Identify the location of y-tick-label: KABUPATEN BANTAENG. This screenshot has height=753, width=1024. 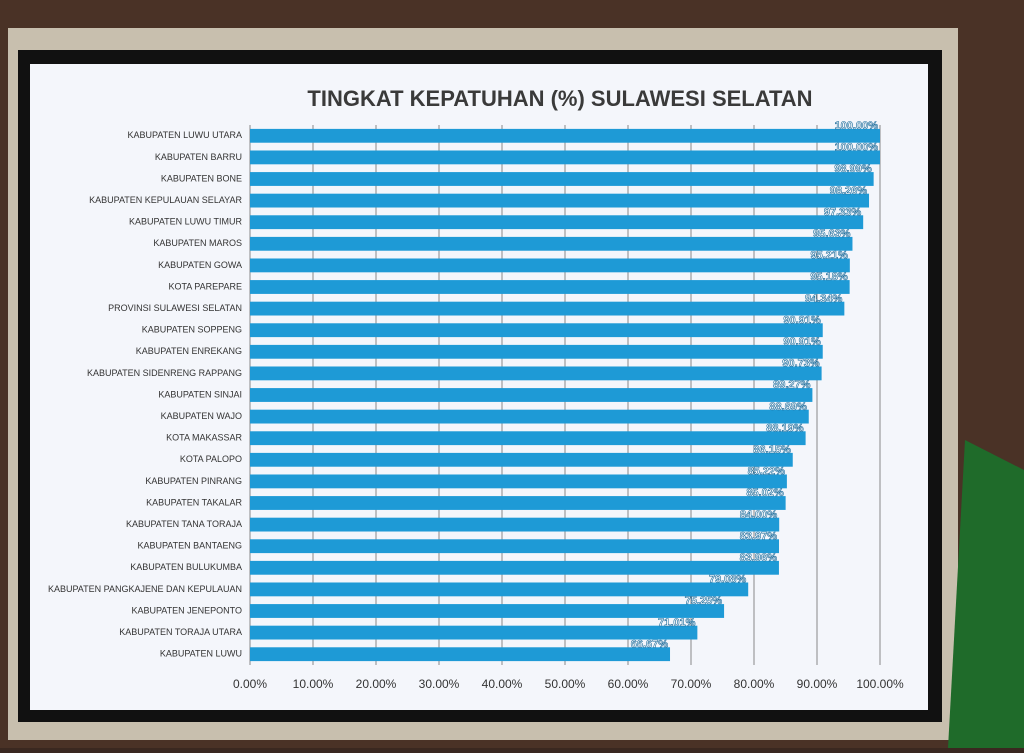
(189, 546).